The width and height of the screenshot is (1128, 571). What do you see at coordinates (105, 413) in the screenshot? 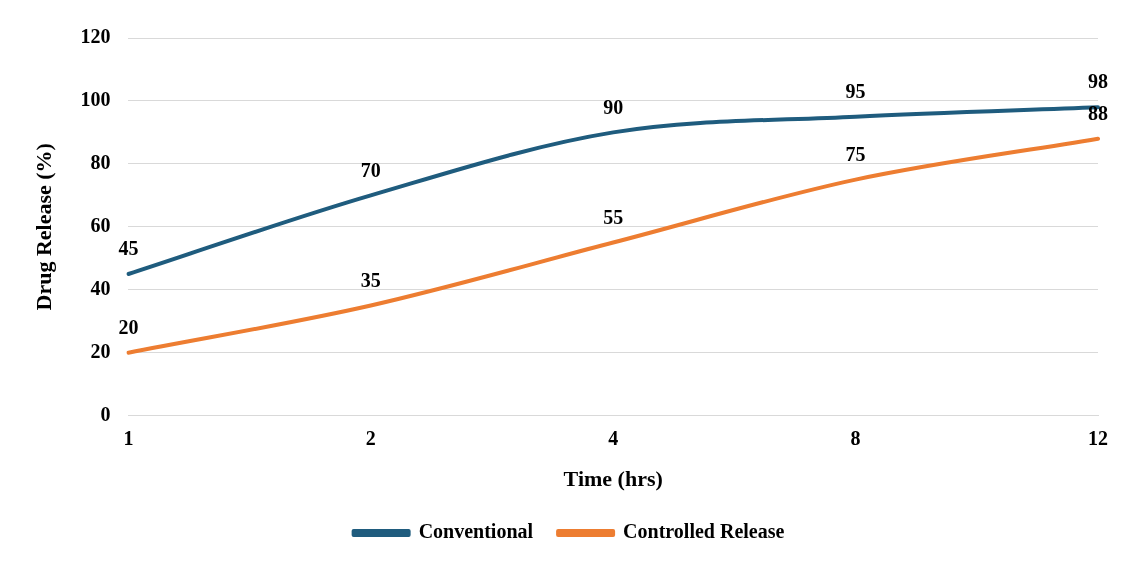
I see `y-tick-label: 0` at bounding box center [105, 413].